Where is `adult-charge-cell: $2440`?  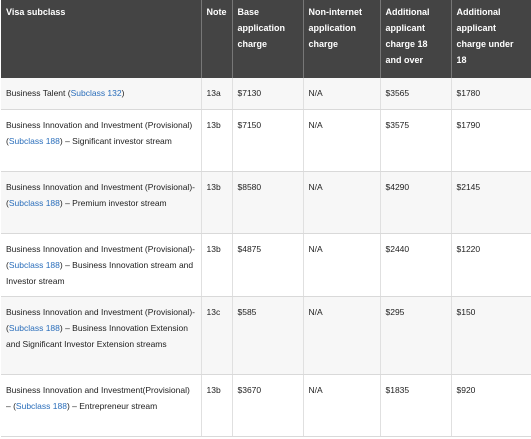
adult-charge-cell: $2440 is located at coordinates (416, 265).